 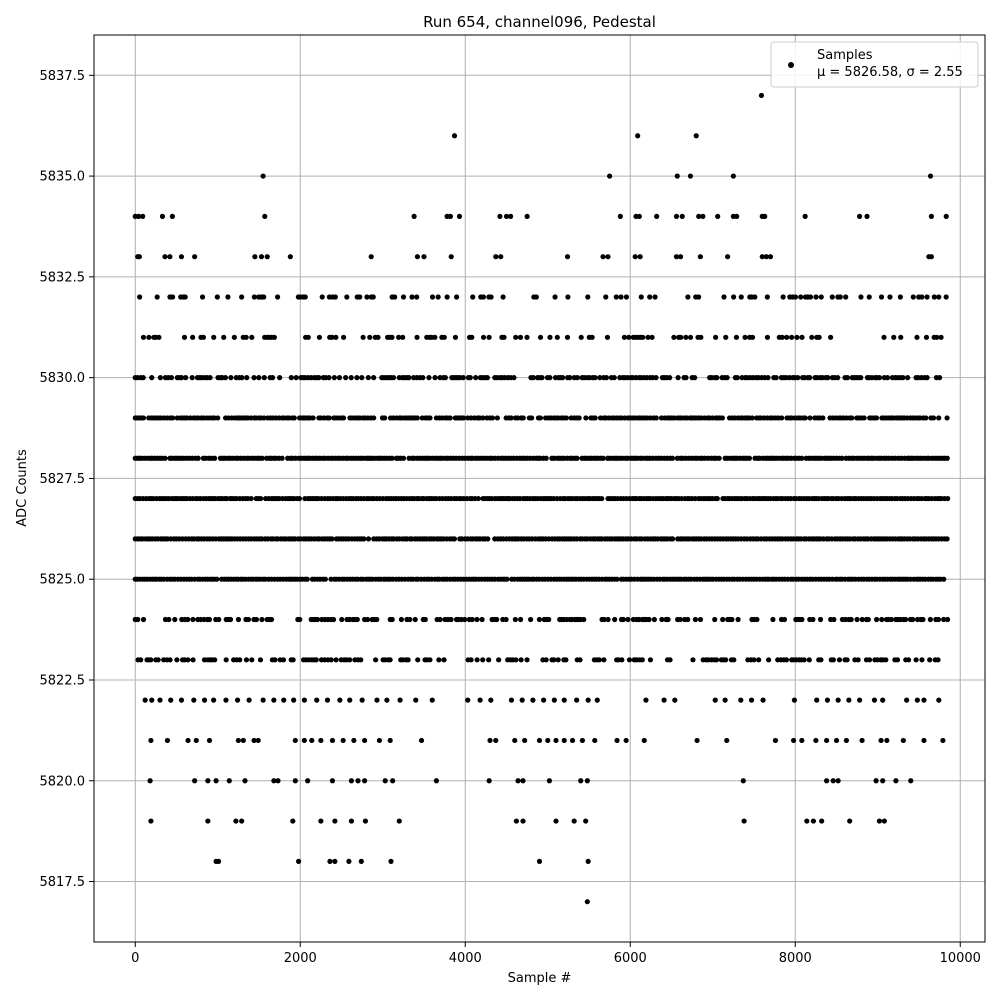 I want to click on x-tick-label: 2000, so click(x=300, y=958).